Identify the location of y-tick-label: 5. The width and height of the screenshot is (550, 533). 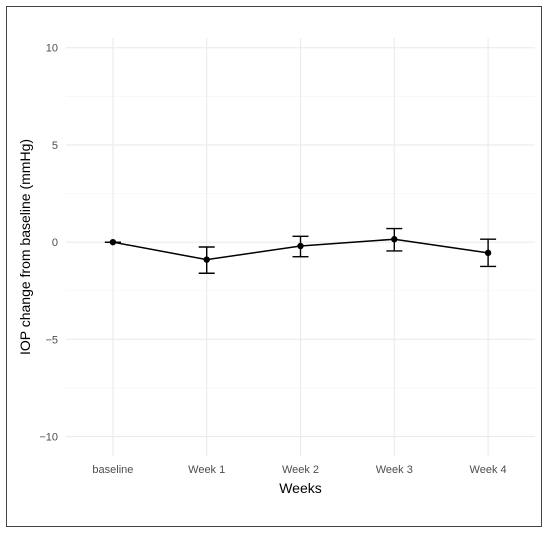
(55, 146).